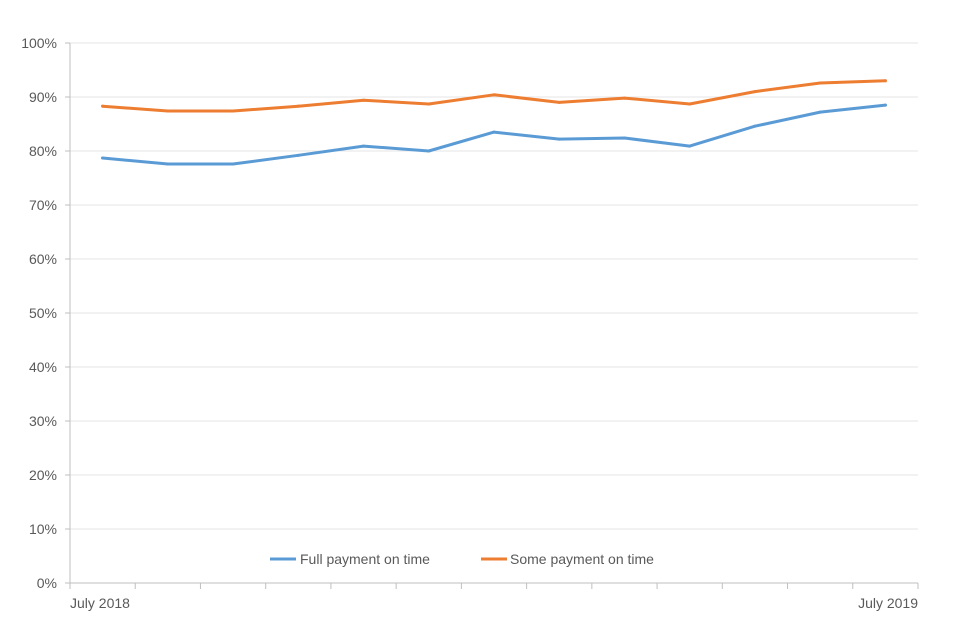 The image size is (960, 640). I want to click on y-tick-label-20: 20%, so click(43, 475).